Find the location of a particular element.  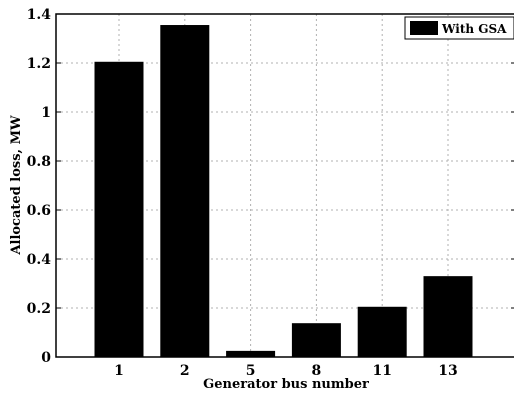

legend-swatch is located at coordinates (424, 28).